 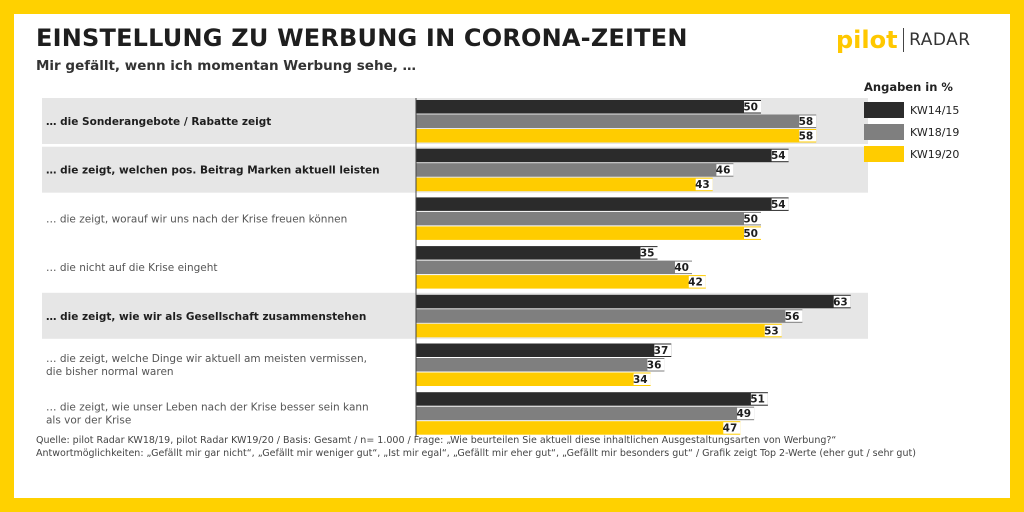 What do you see at coordinates (908, 87) in the screenshot?
I see `legend-title: Angaben in %` at bounding box center [908, 87].